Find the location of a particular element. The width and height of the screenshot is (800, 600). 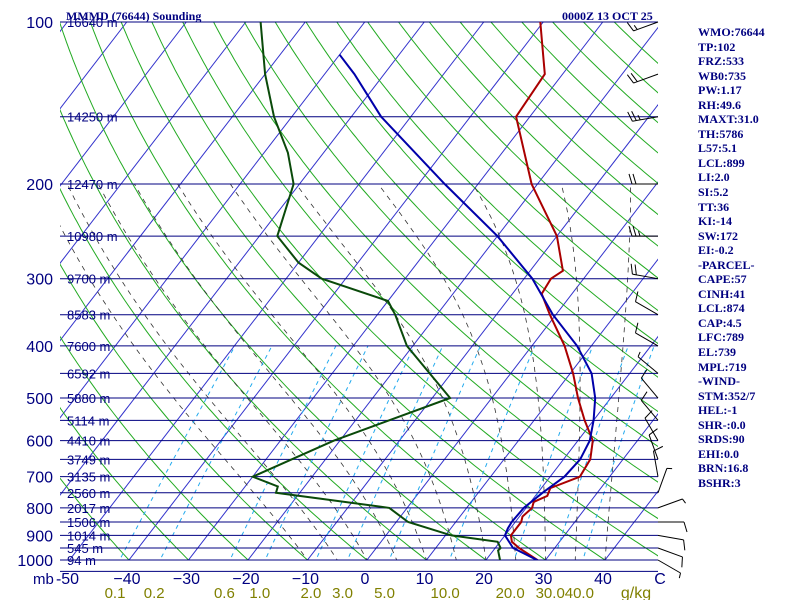

mixing-ratio-label: 10.0 is located at coordinates (445, 592).